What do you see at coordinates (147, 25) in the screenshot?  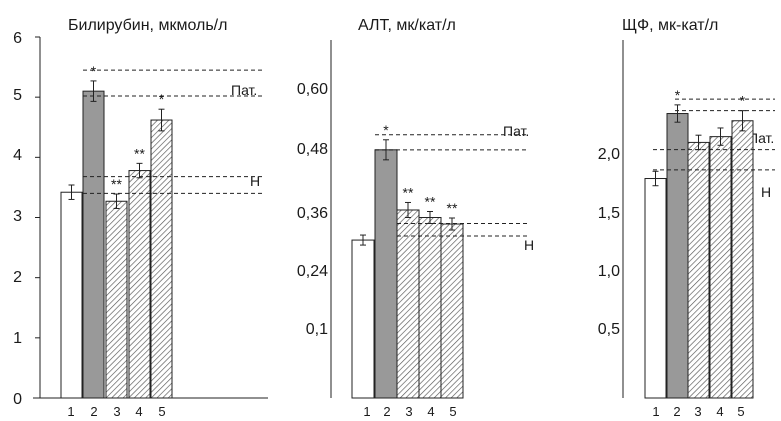 I see `panel-1-title: Билирубин, мкмоль/л` at bounding box center [147, 25].